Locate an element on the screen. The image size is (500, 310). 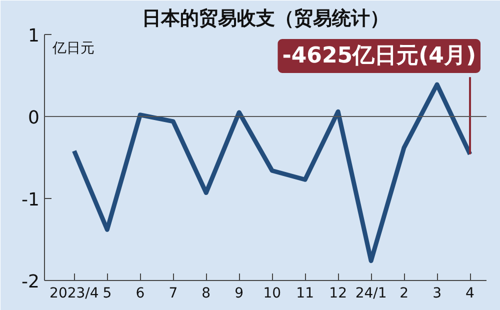
y-tick-label: -1 is located at coordinates (31, 200).